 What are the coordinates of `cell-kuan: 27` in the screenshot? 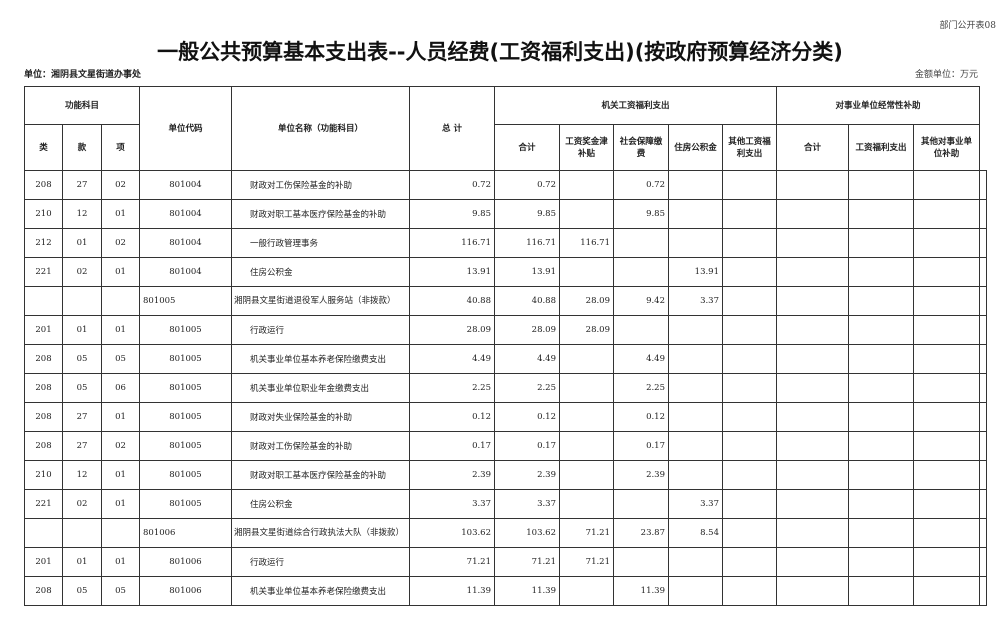 It's located at (82, 417).